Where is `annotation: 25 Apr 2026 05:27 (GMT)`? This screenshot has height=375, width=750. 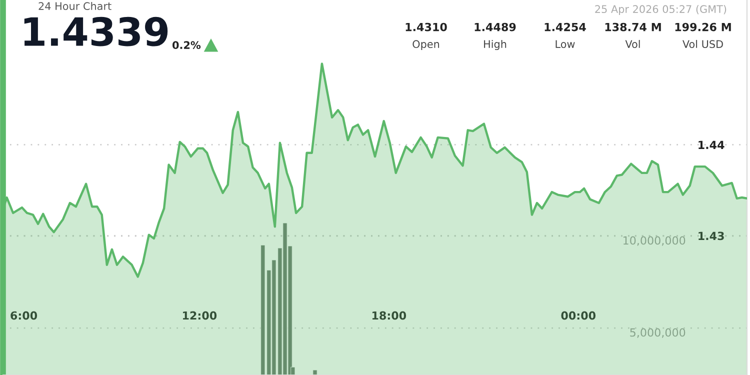
annotation: 25 Apr 2026 05:27 (GMT) is located at coordinates (660, 10).